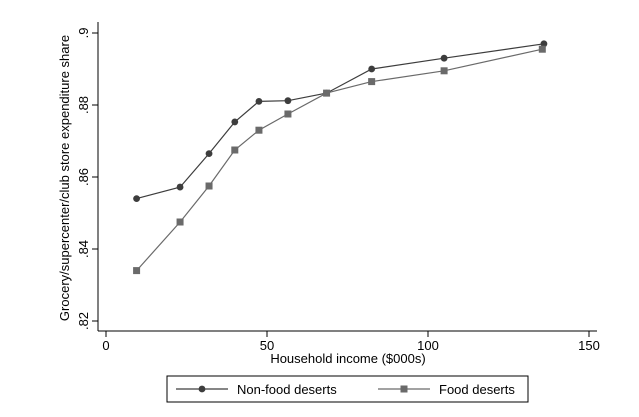 This screenshot has width=639, height=417. I want to click on x-tick-label: 0, so click(105, 345).